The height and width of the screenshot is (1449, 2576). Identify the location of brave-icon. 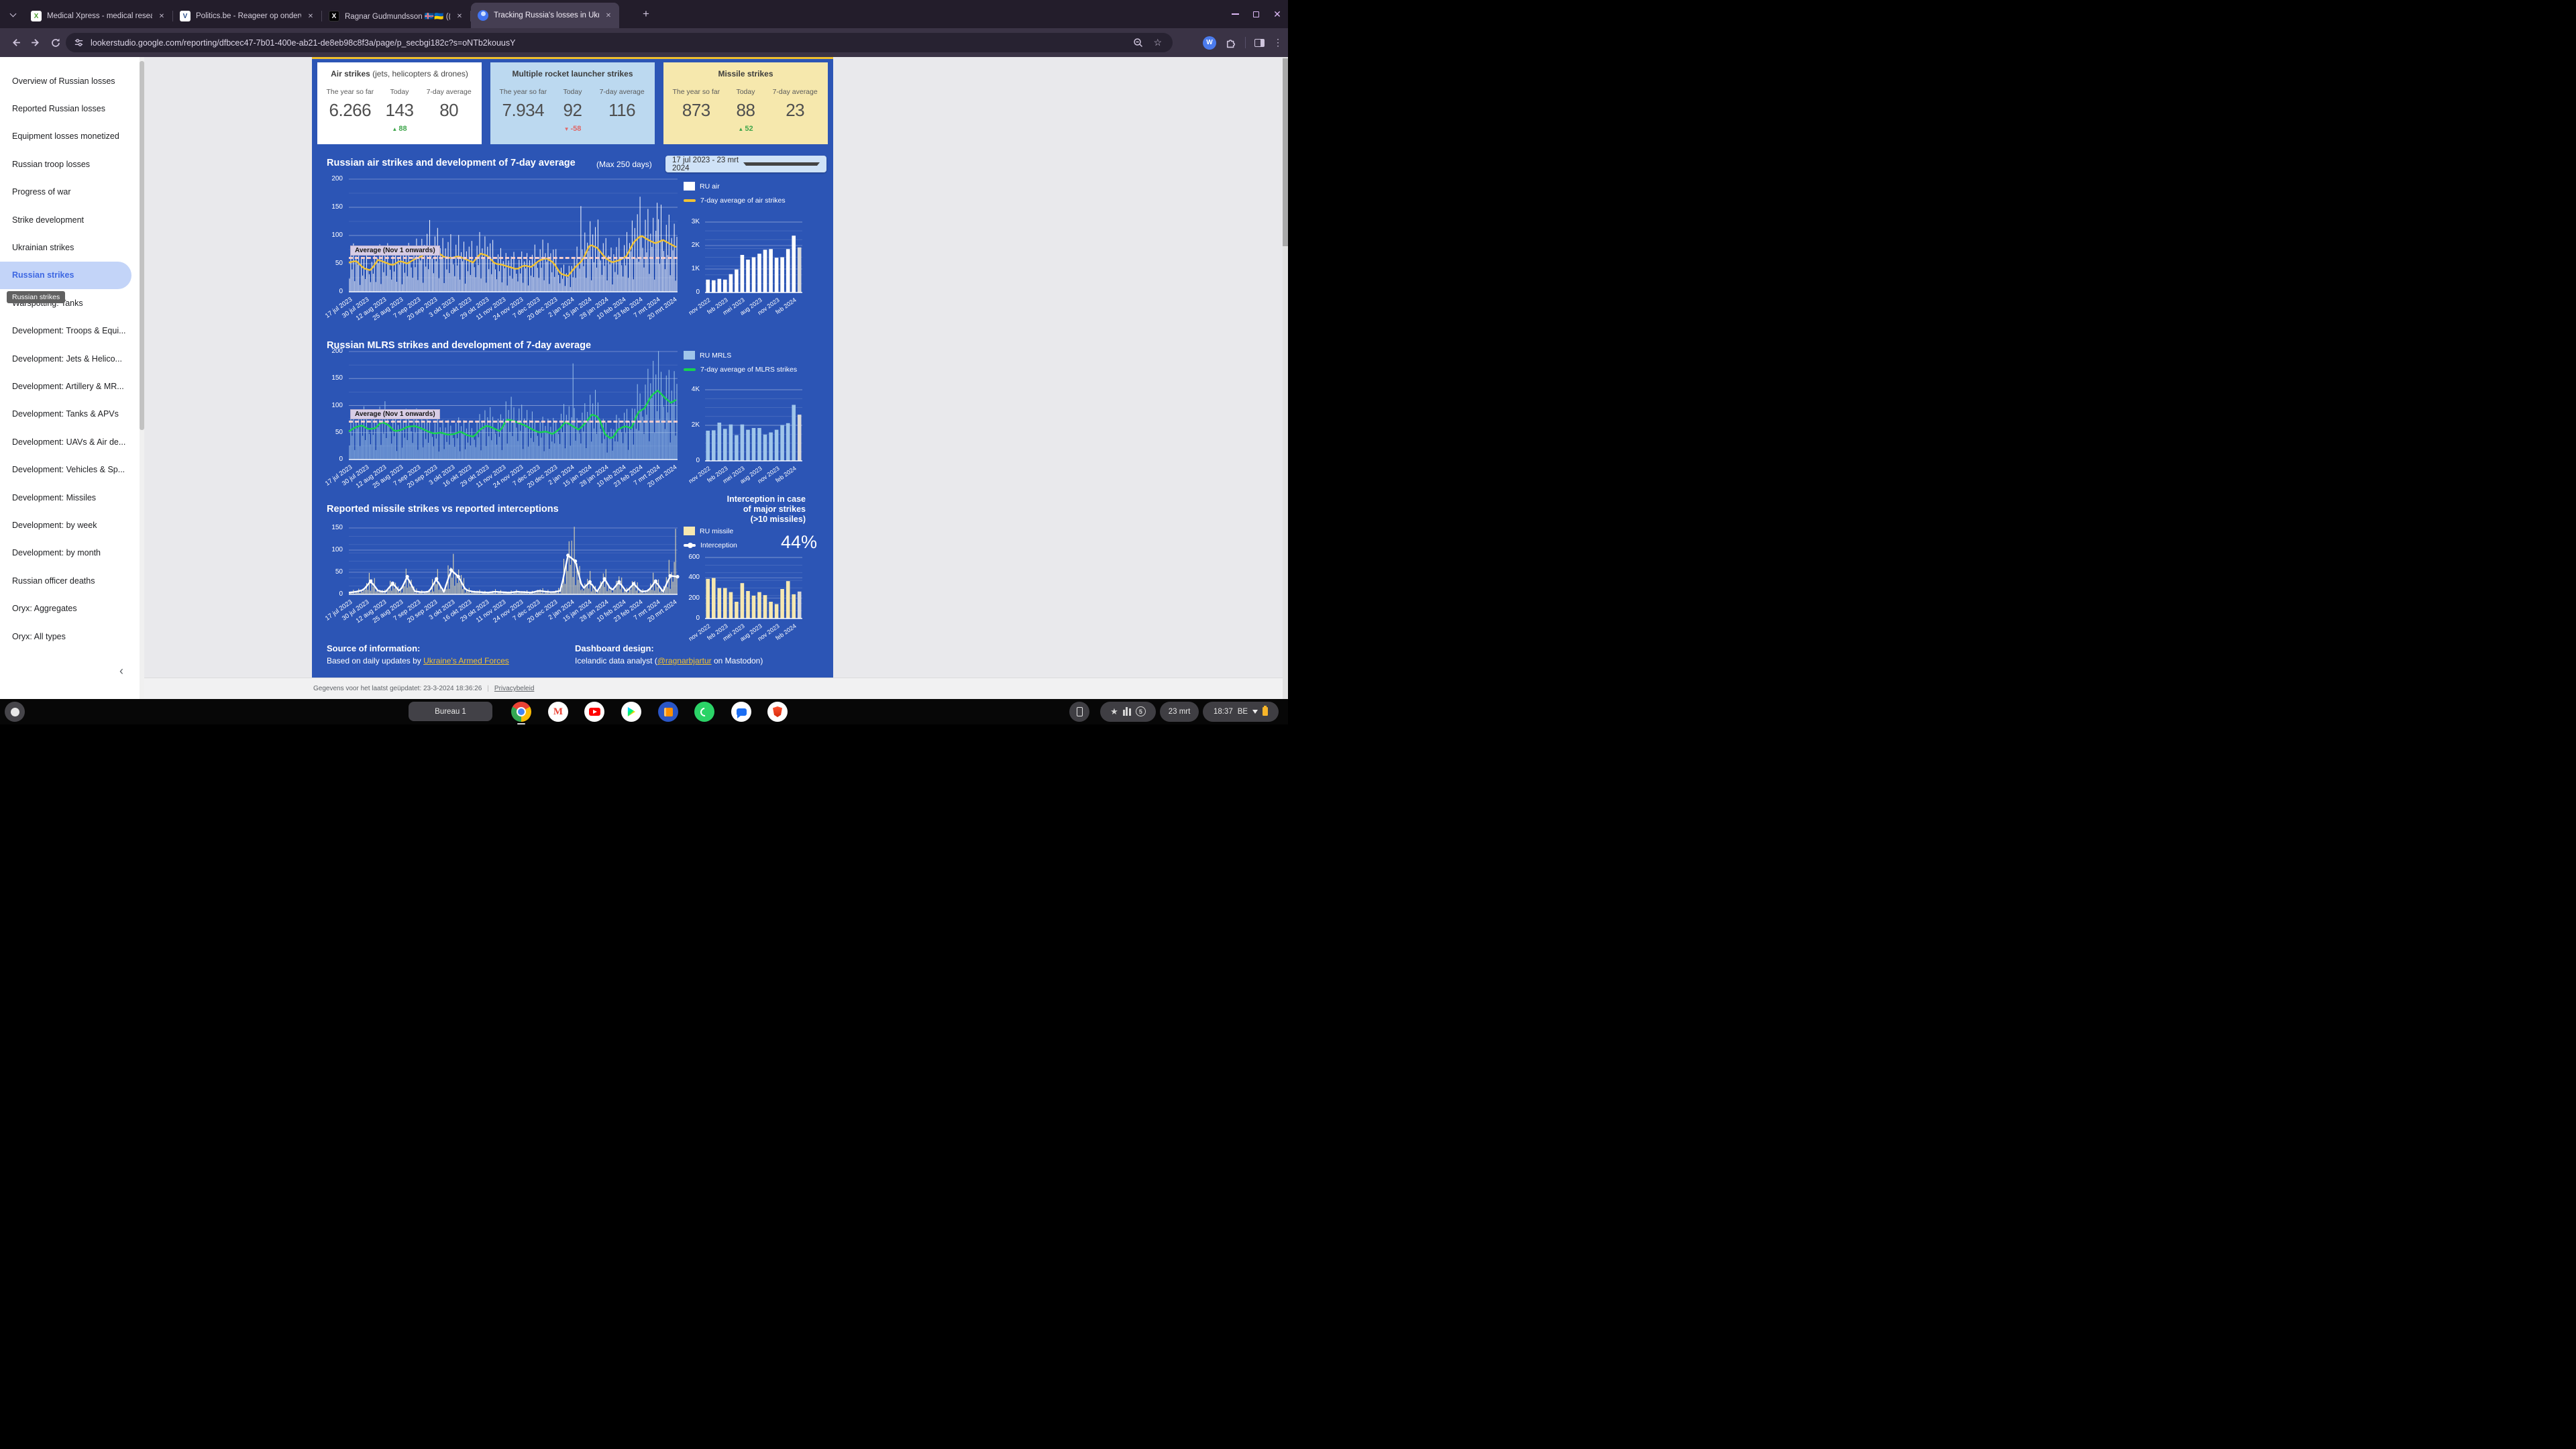
(777, 712).